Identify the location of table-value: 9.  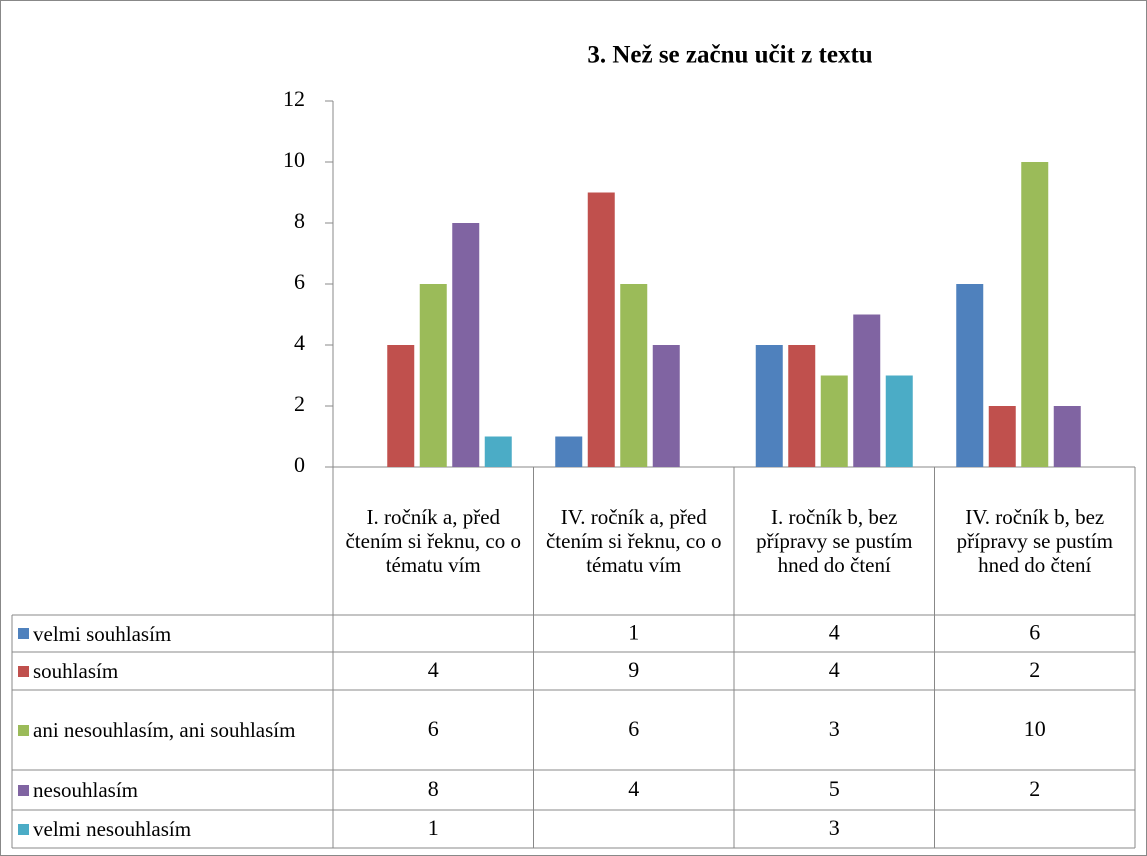
(633, 669).